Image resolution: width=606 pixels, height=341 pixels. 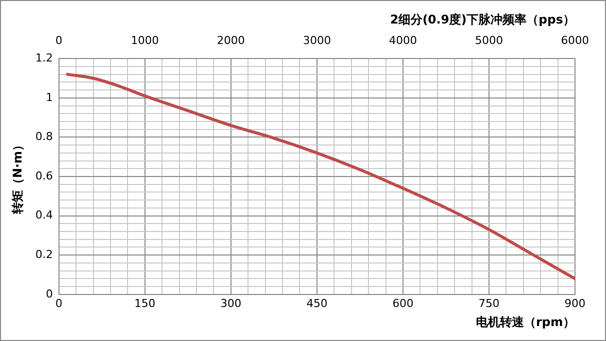 What do you see at coordinates (44, 215) in the screenshot?
I see `y-tick-label: 0.4` at bounding box center [44, 215].